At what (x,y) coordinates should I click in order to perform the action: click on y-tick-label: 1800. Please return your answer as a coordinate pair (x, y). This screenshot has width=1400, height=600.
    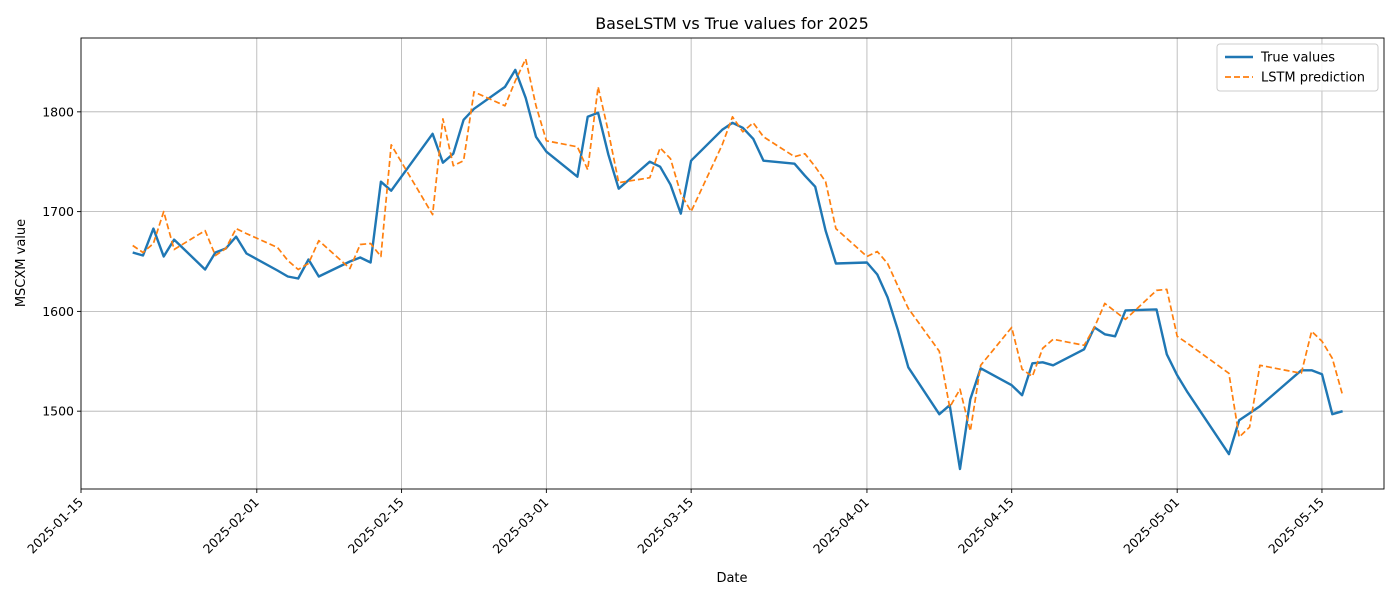
    Looking at the image, I should click on (58, 111).